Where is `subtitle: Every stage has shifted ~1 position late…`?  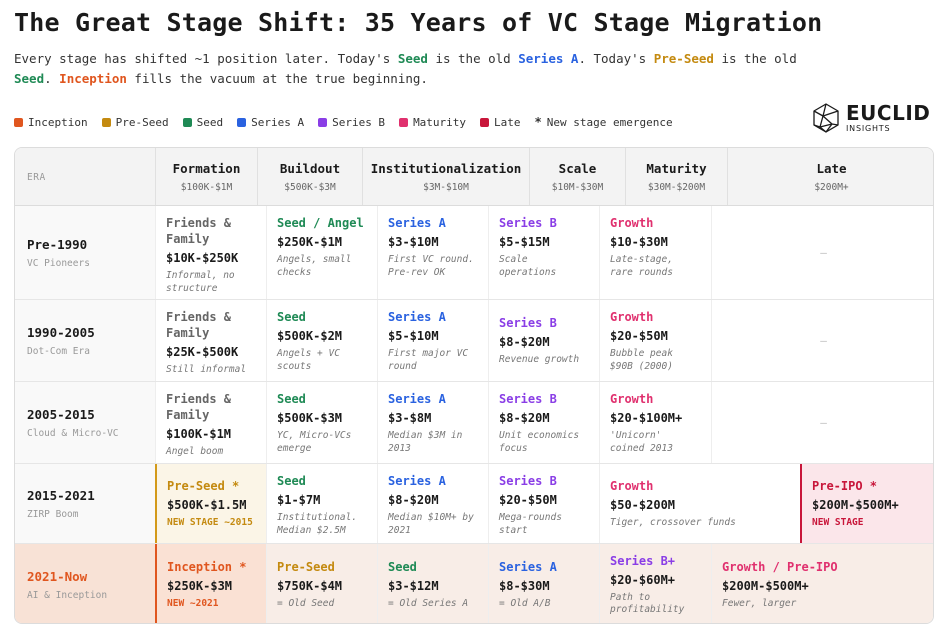 subtitle: Every stage has shifted ~1 position late… is located at coordinates (424, 69).